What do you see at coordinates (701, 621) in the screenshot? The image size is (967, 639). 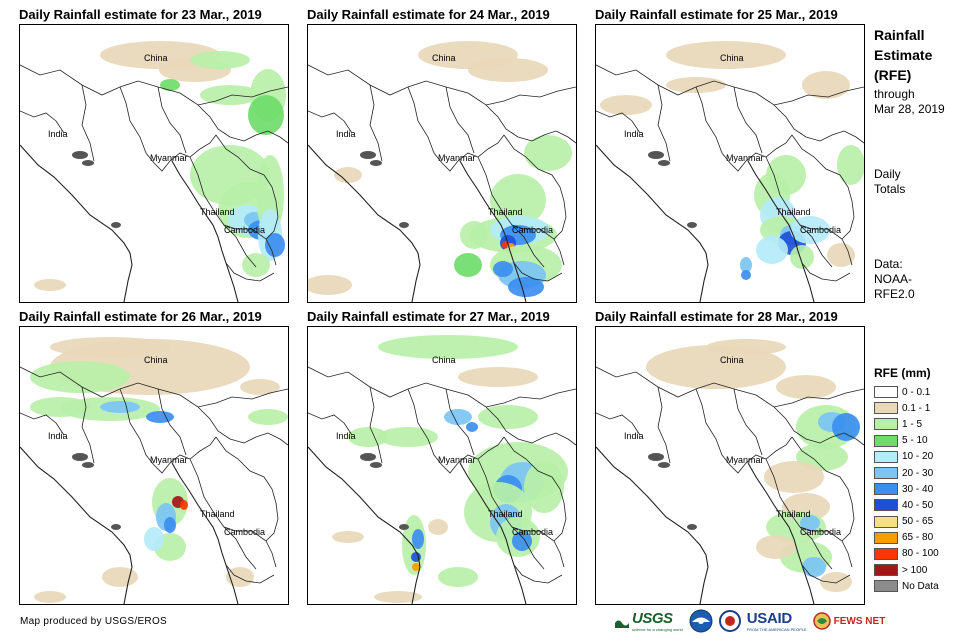 I see `noaa-seal-icon` at bounding box center [701, 621].